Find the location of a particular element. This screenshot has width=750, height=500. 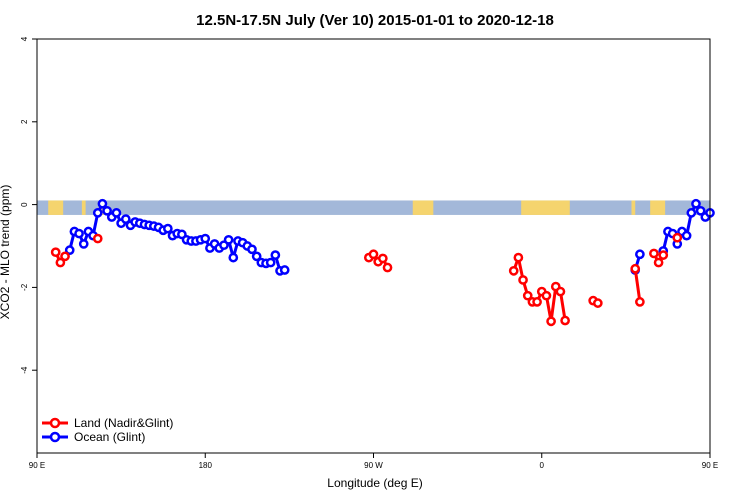

legend: Land (Nadir&Glint) Ocean (Glint) is located at coordinates (107, 430).